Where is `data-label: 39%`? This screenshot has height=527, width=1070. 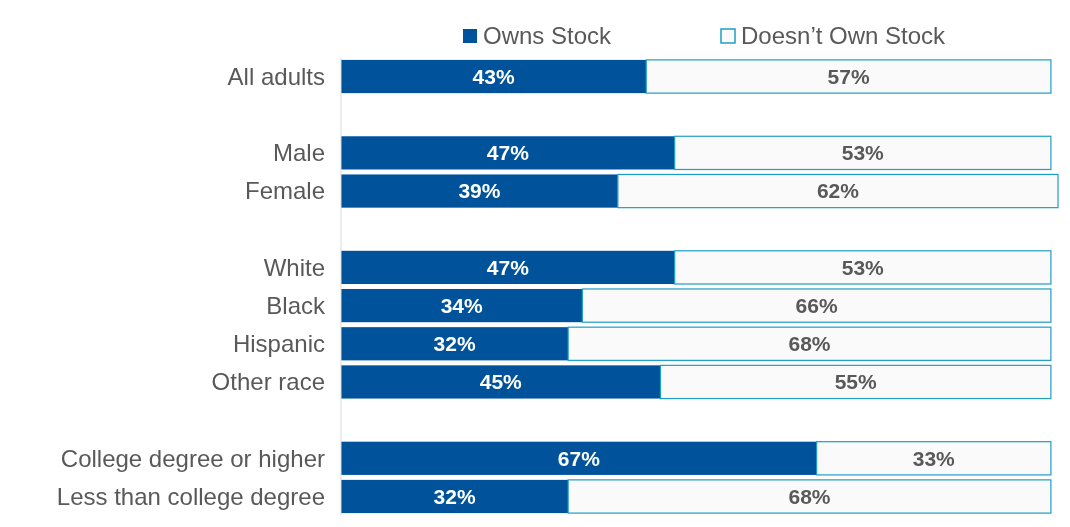 data-label: 39% is located at coordinates (479, 191).